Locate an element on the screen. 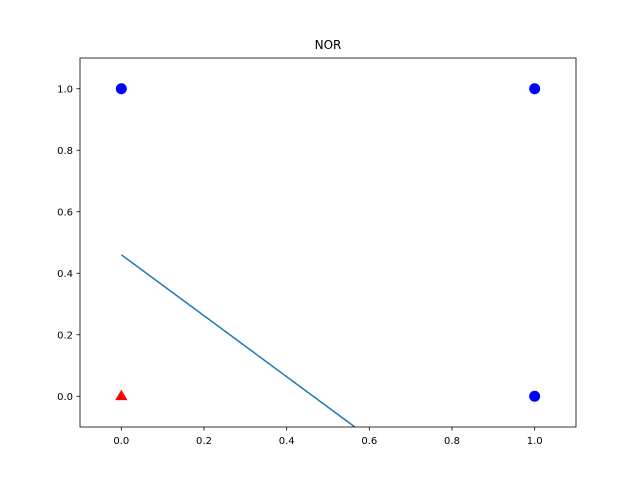 The image size is (640, 480). y-tick-label: 0.0 is located at coordinates (65, 397).